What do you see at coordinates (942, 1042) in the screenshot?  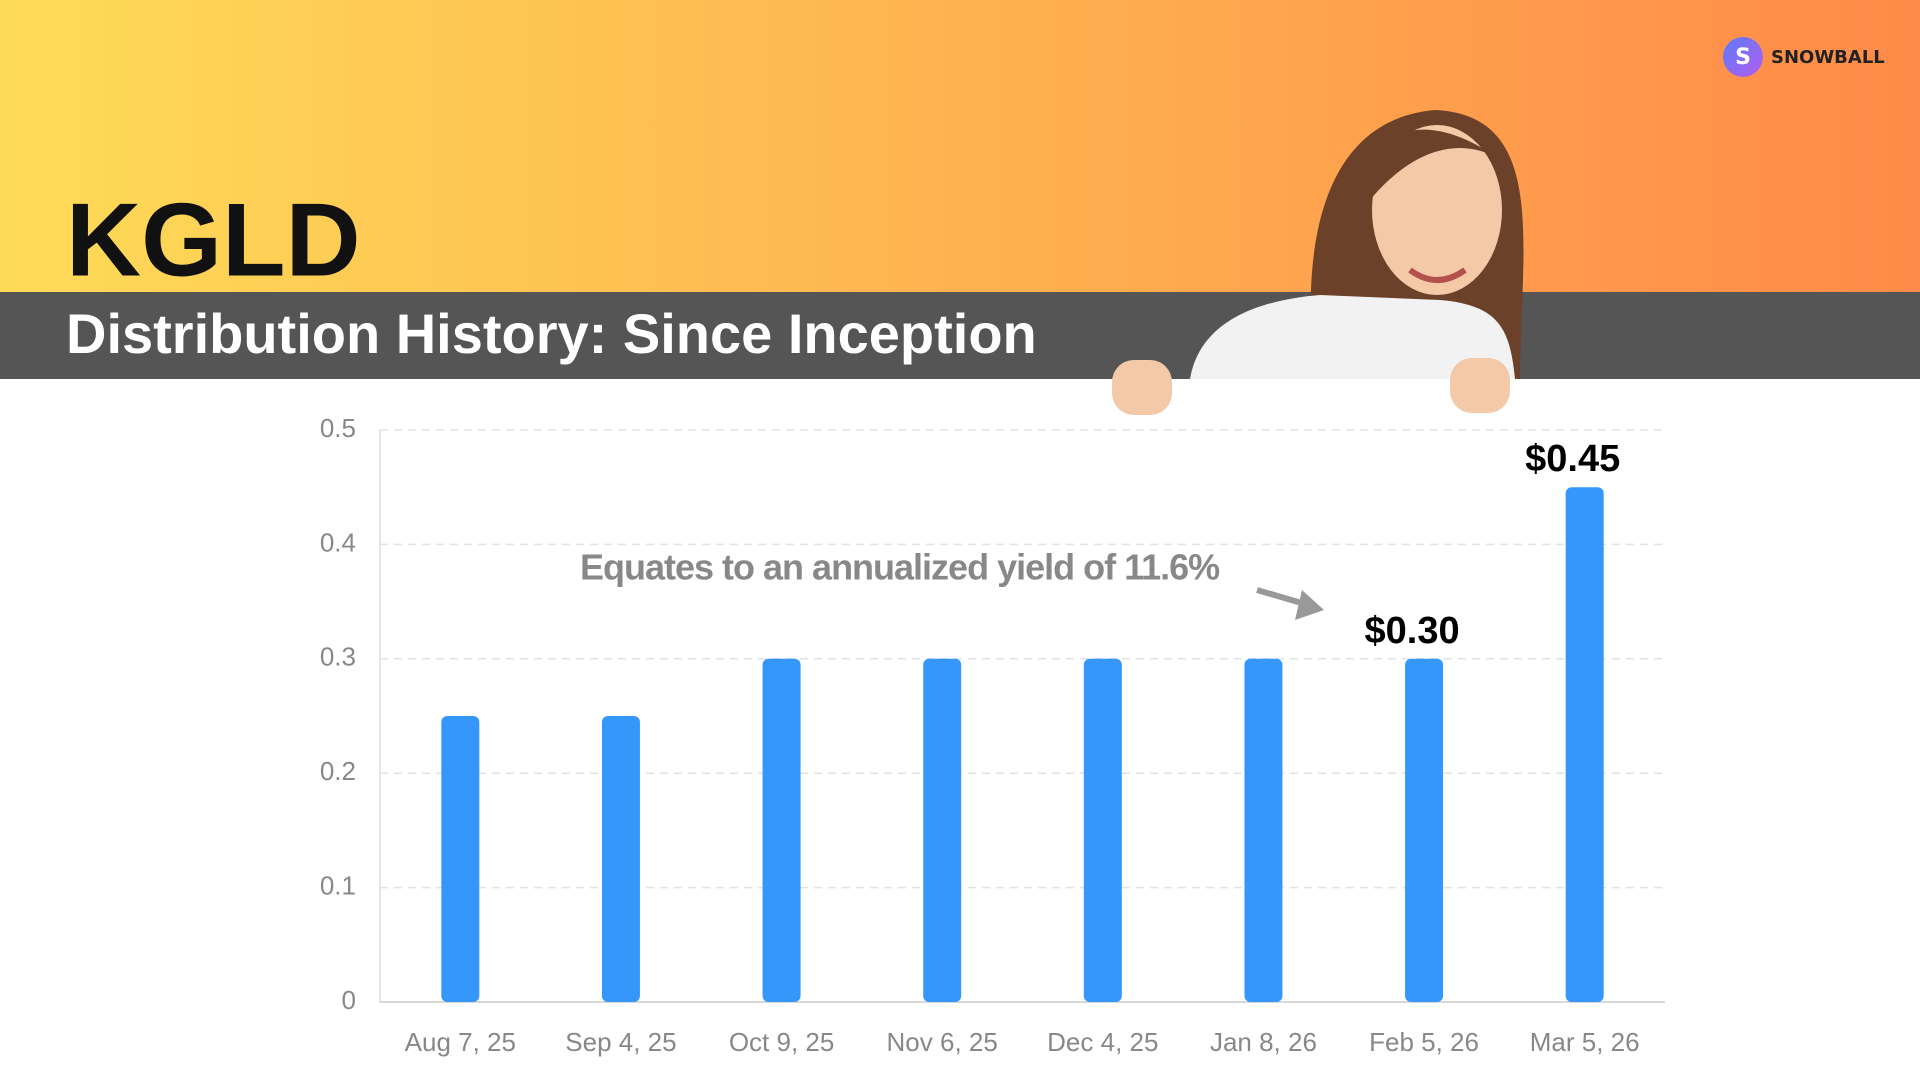 I see `x-tick-label: Nov 6, 25` at bounding box center [942, 1042].